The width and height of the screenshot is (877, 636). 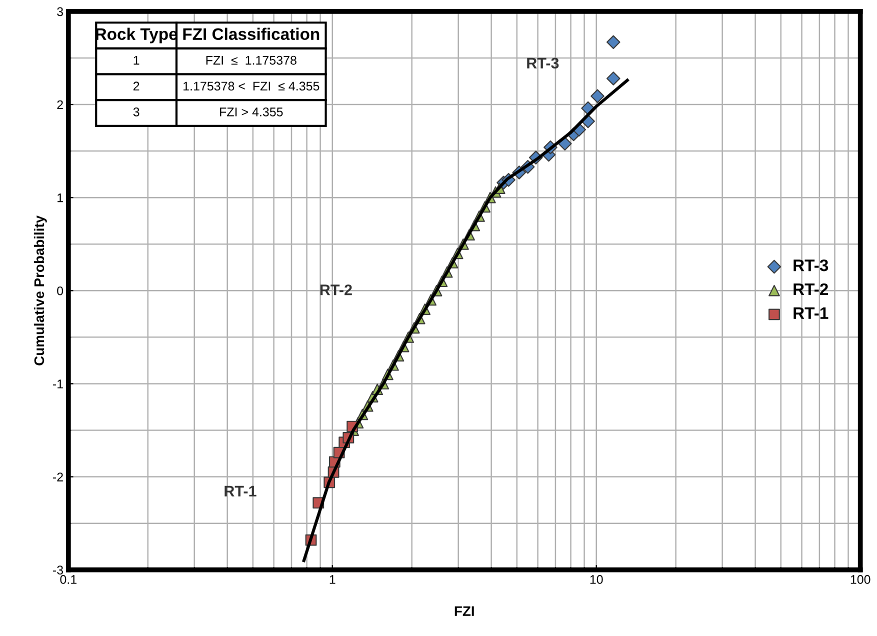 What do you see at coordinates (57, 477) in the screenshot?
I see `y-tick-label: -2` at bounding box center [57, 477].